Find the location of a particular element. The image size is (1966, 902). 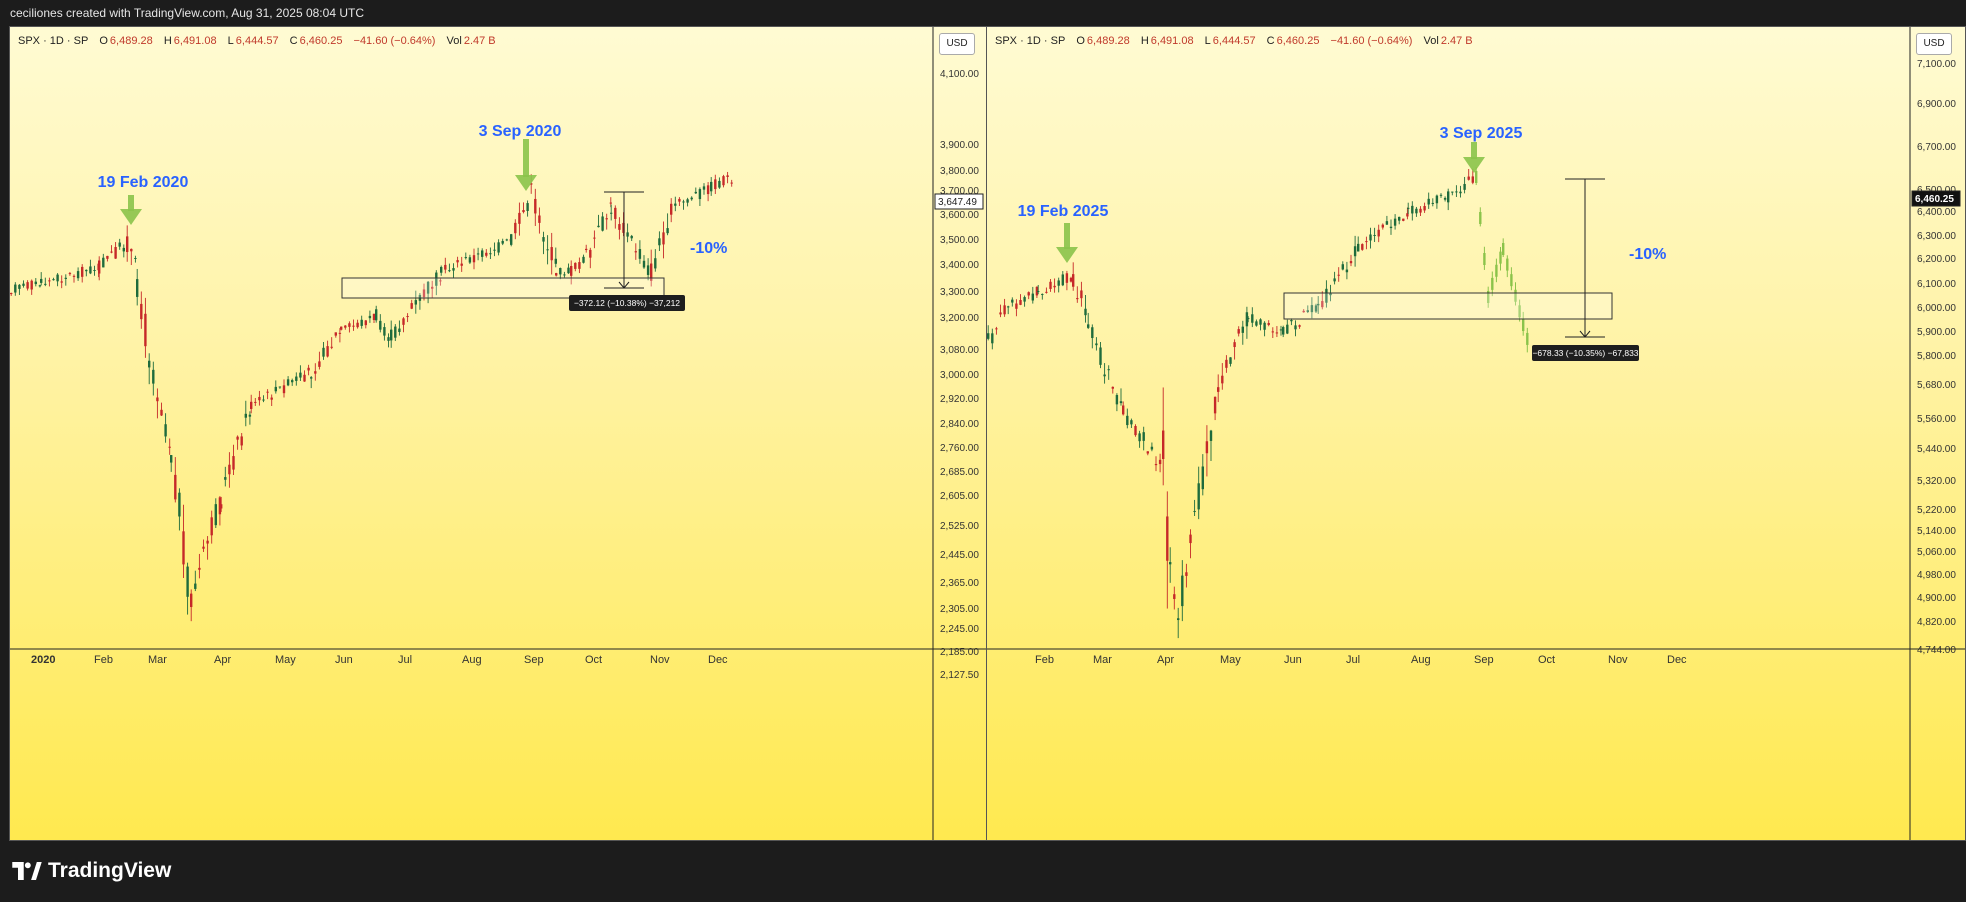

high-value: 6,491.08 is located at coordinates (1172, 41).